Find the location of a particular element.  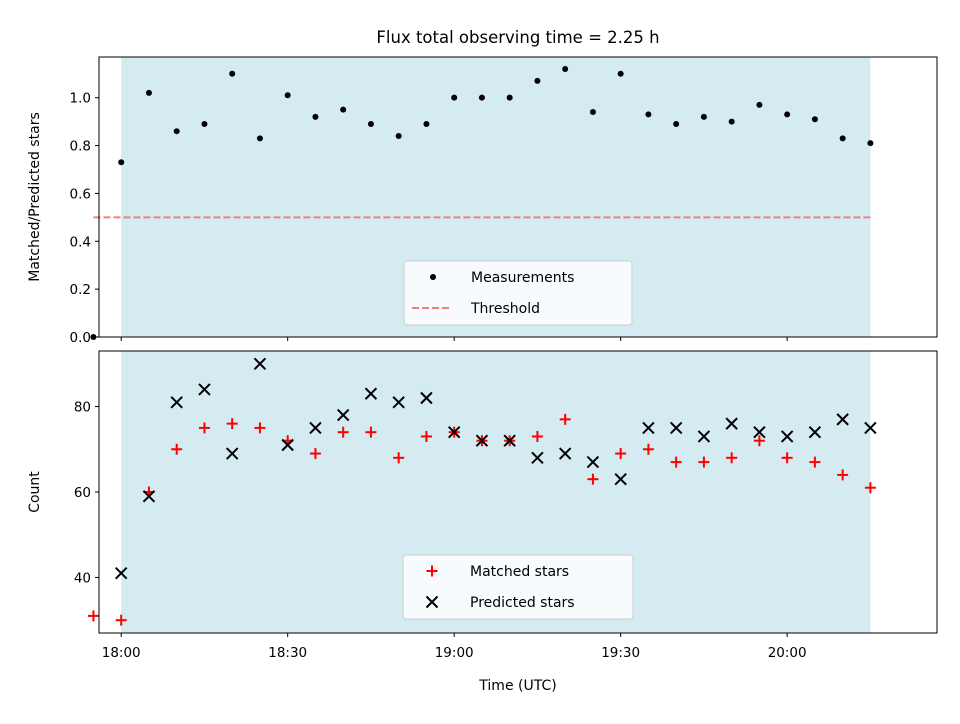

y-tick-label: 40 is located at coordinates (82, 578).